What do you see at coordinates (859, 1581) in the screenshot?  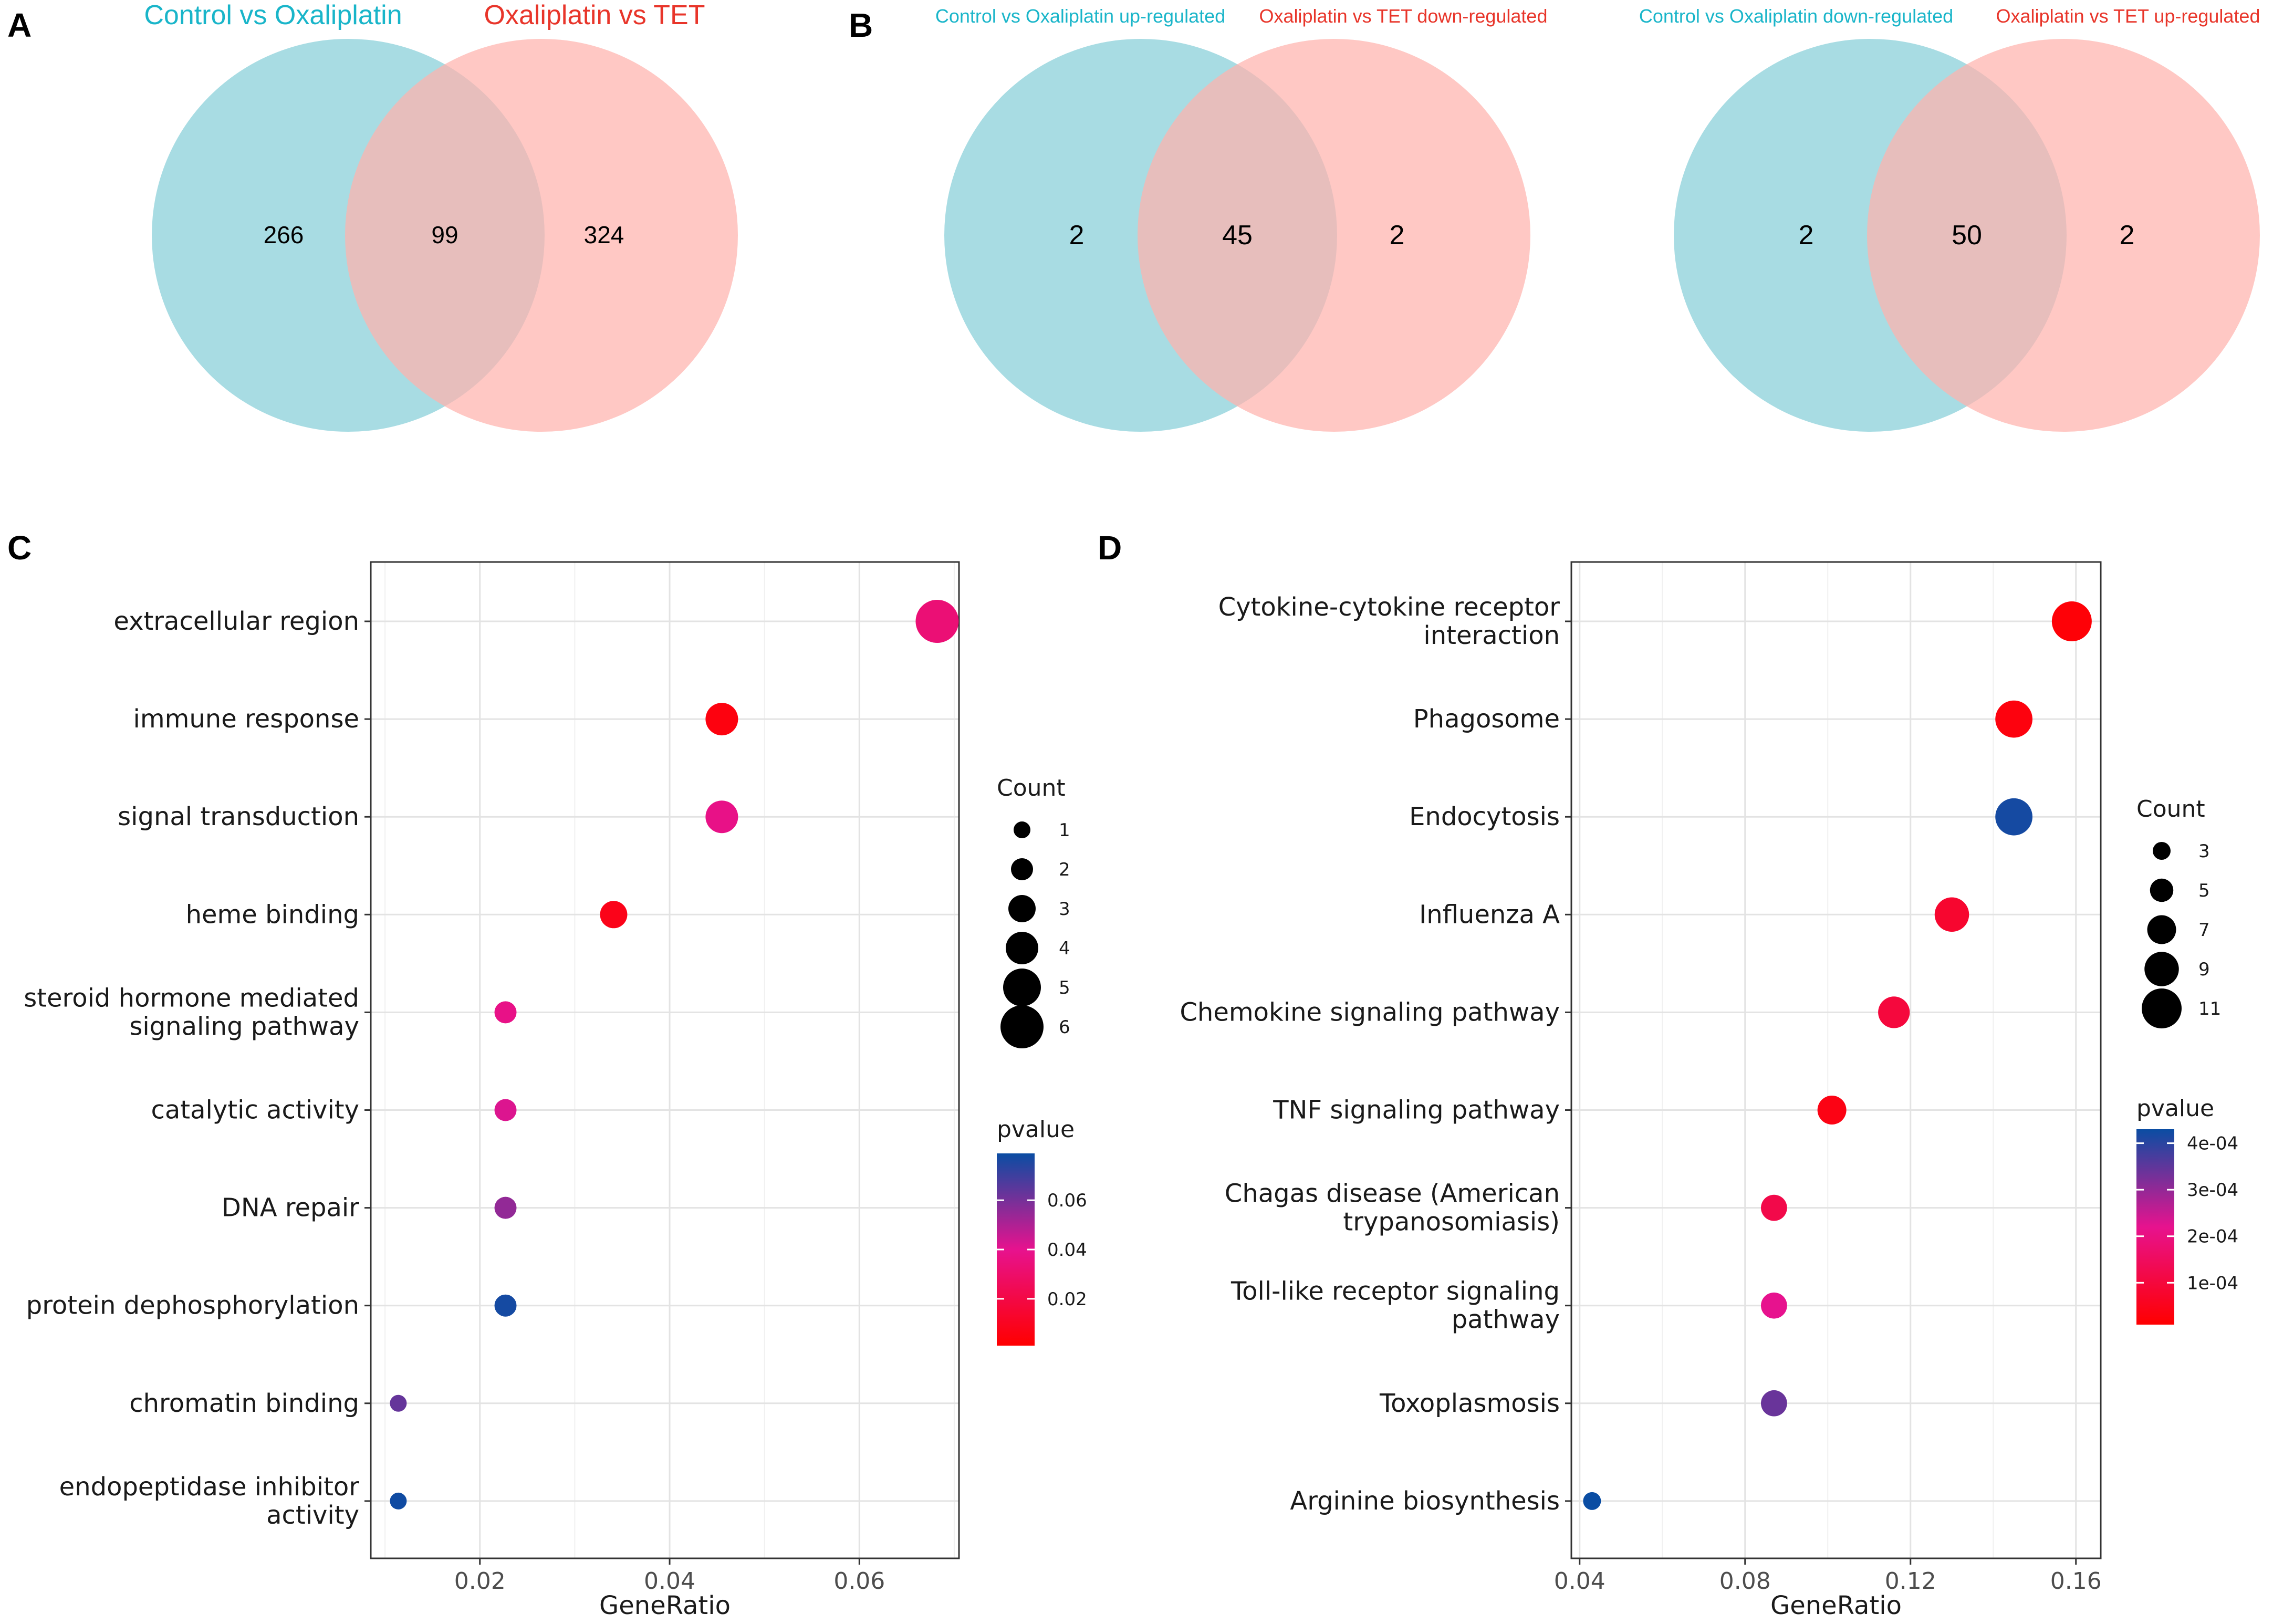 I see `c-x-tick-label: 0.06` at bounding box center [859, 1581].